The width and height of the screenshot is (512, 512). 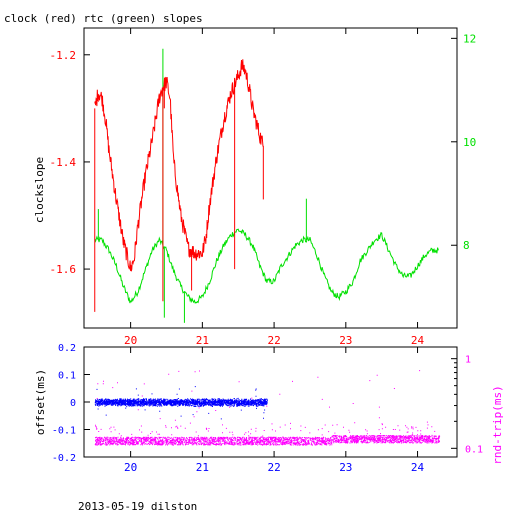 I want to click on rtt-y2-tick-label: 0.1, so click(x=474, y=449).